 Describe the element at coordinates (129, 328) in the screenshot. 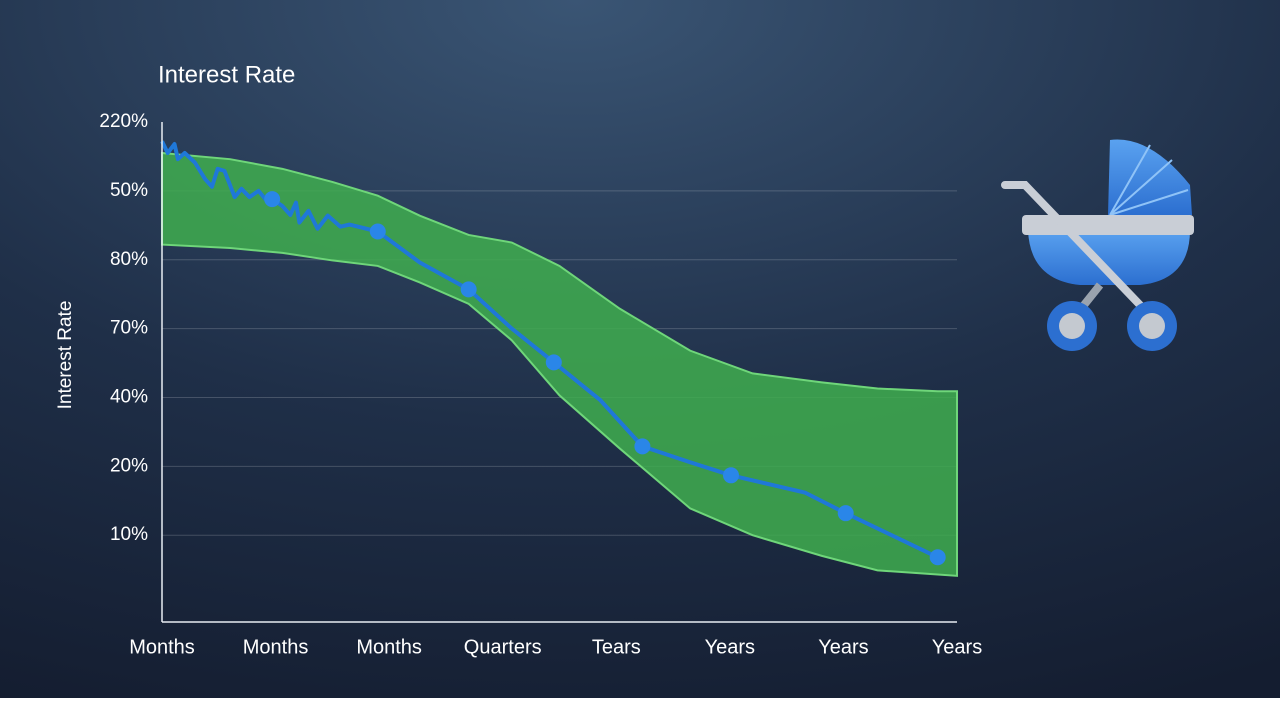

I see `y-tick-label: 70%` at that location.